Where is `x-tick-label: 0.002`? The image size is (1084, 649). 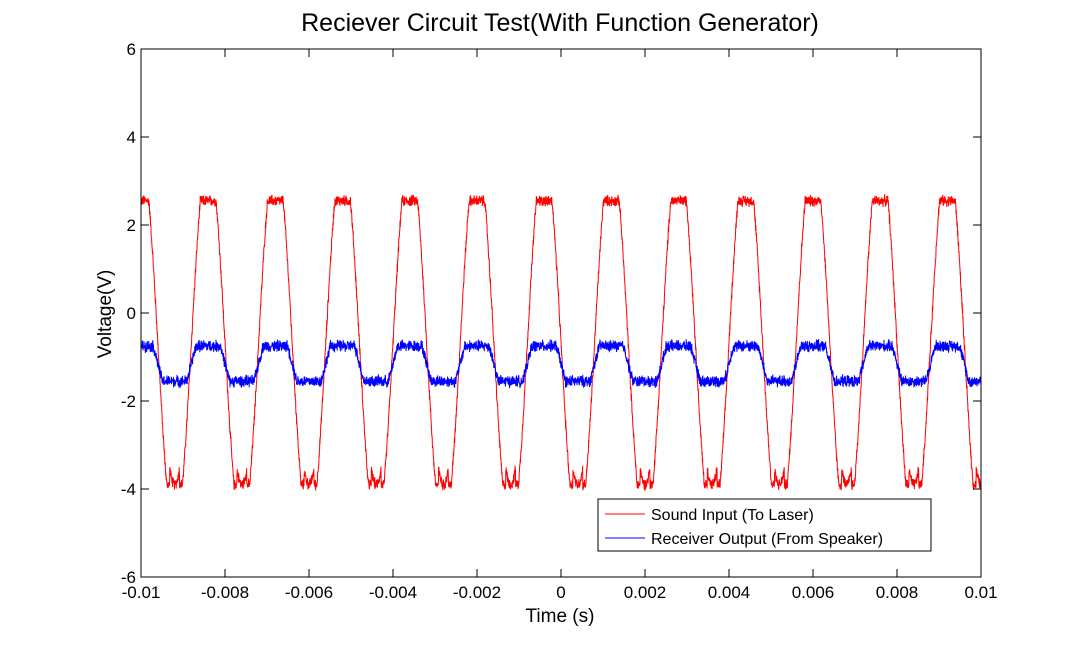
x-tick-label: 0.002 is located at coordinates (645, 592).